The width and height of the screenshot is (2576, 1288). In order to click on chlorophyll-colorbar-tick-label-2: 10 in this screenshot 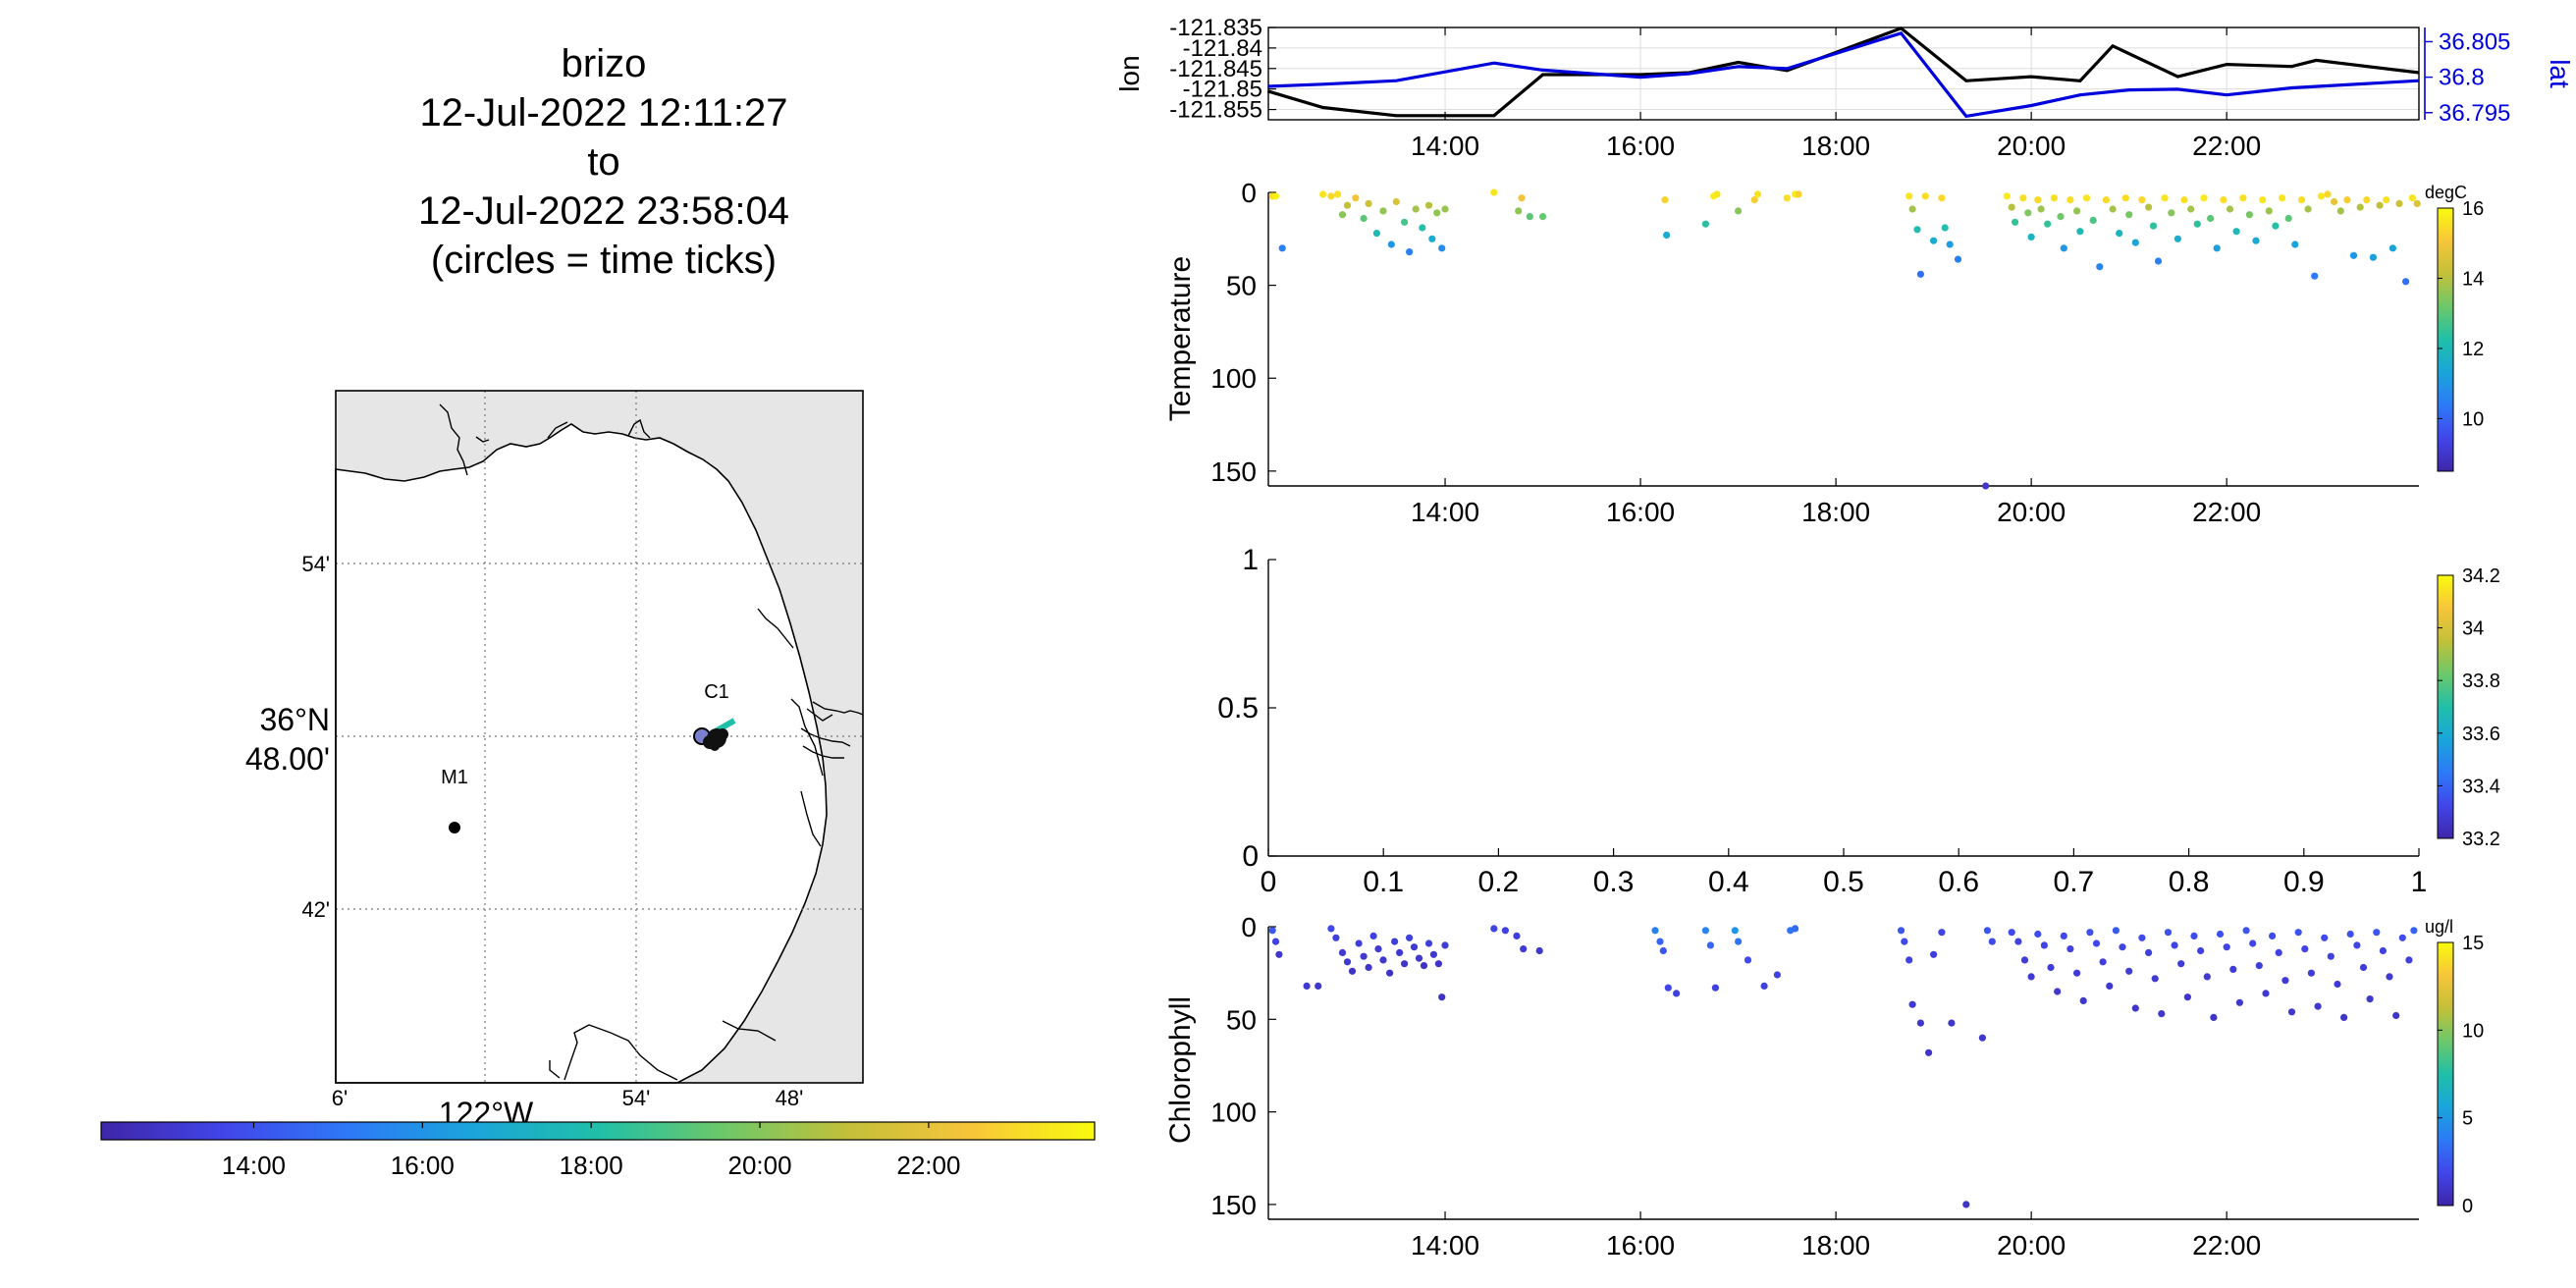, I will do `click(2473, 1031)`.